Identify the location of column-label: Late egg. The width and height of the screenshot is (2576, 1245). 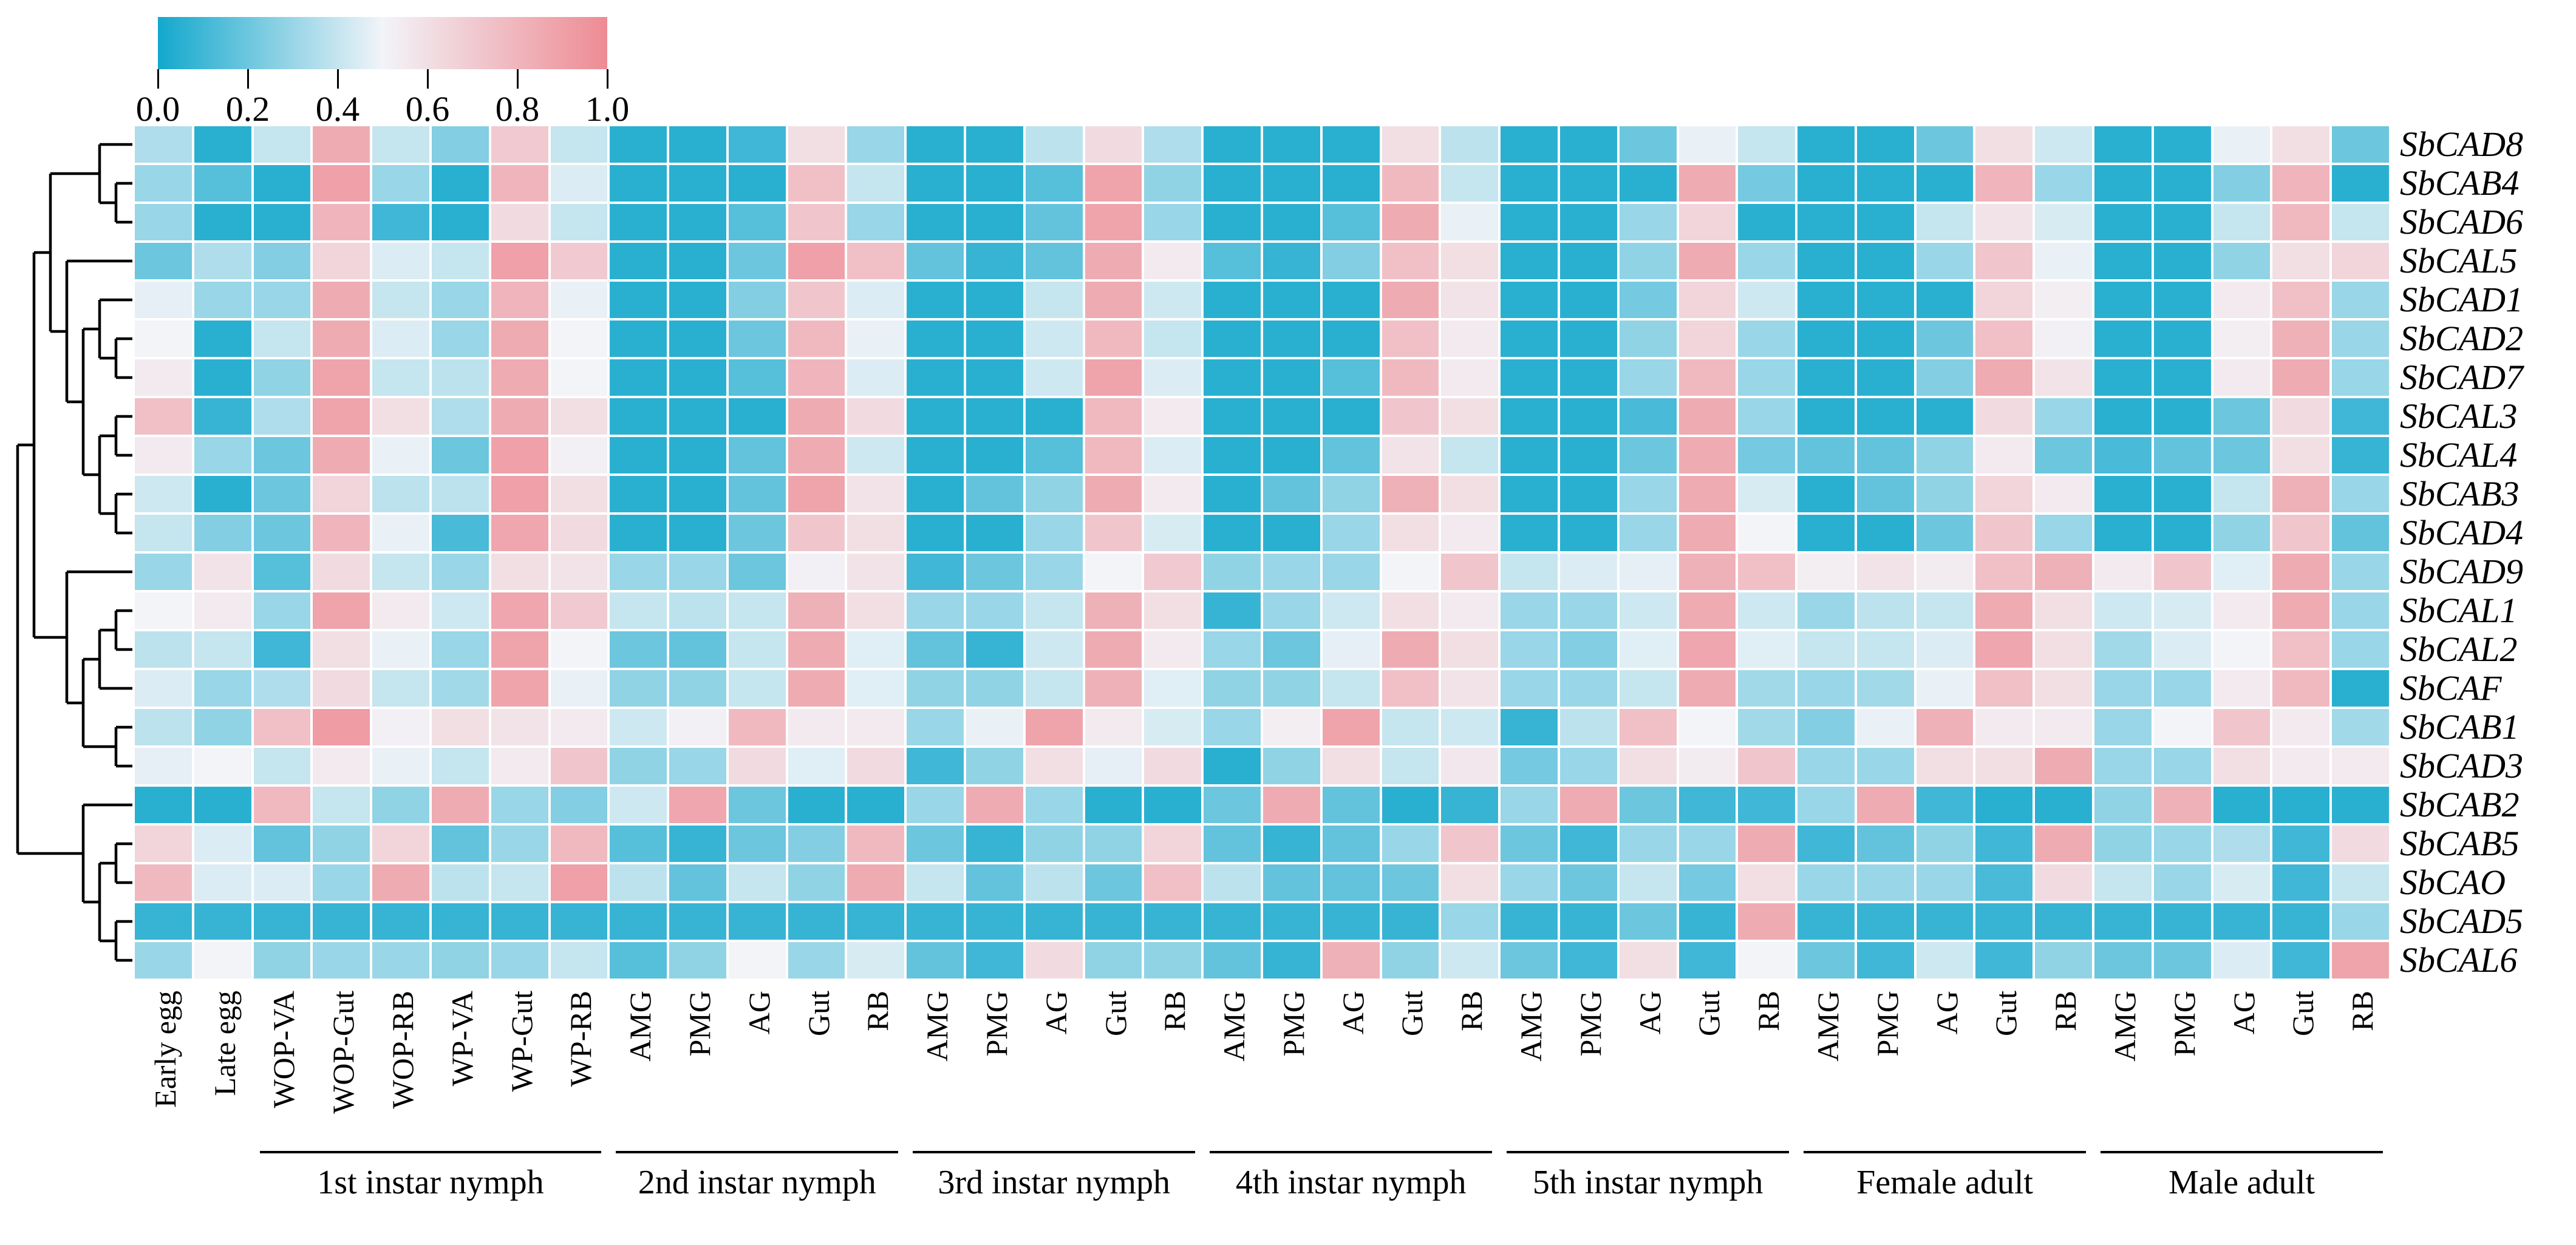
(225, 1043).